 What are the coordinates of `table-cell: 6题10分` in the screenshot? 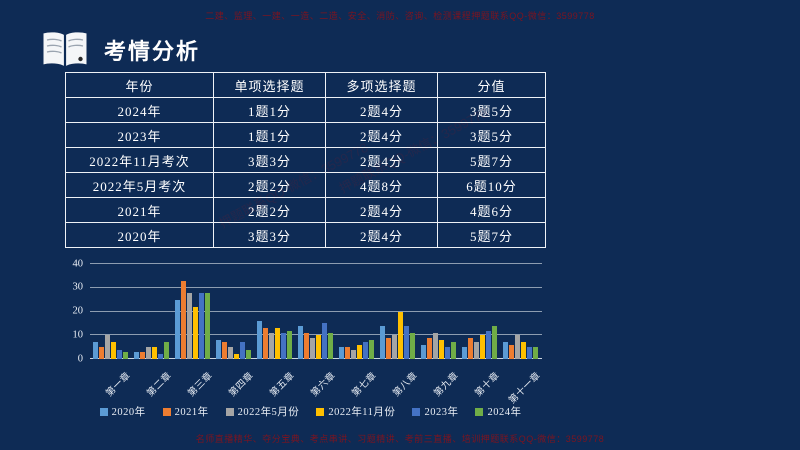 It's located at (491, 185).